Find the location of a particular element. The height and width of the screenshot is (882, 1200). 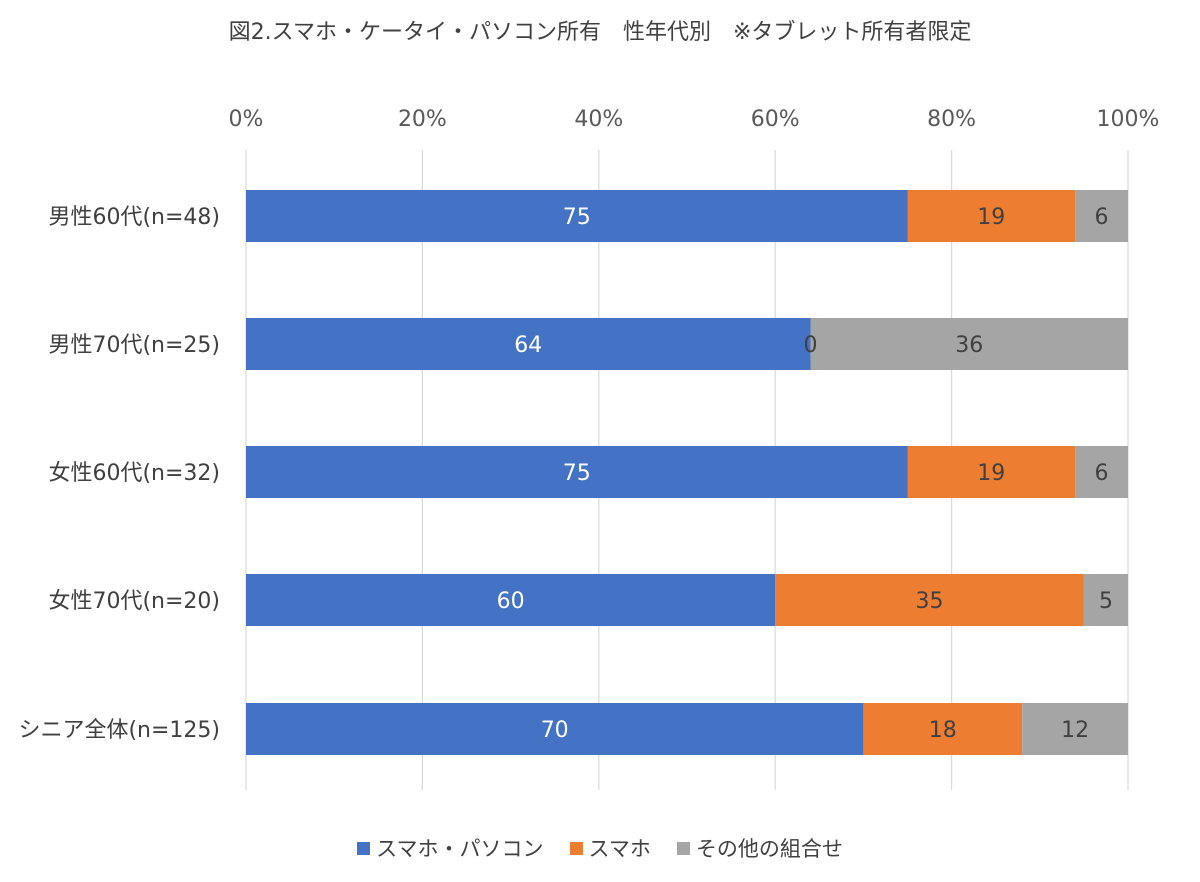

data-label: 64 is located at coordinates (528, 345).